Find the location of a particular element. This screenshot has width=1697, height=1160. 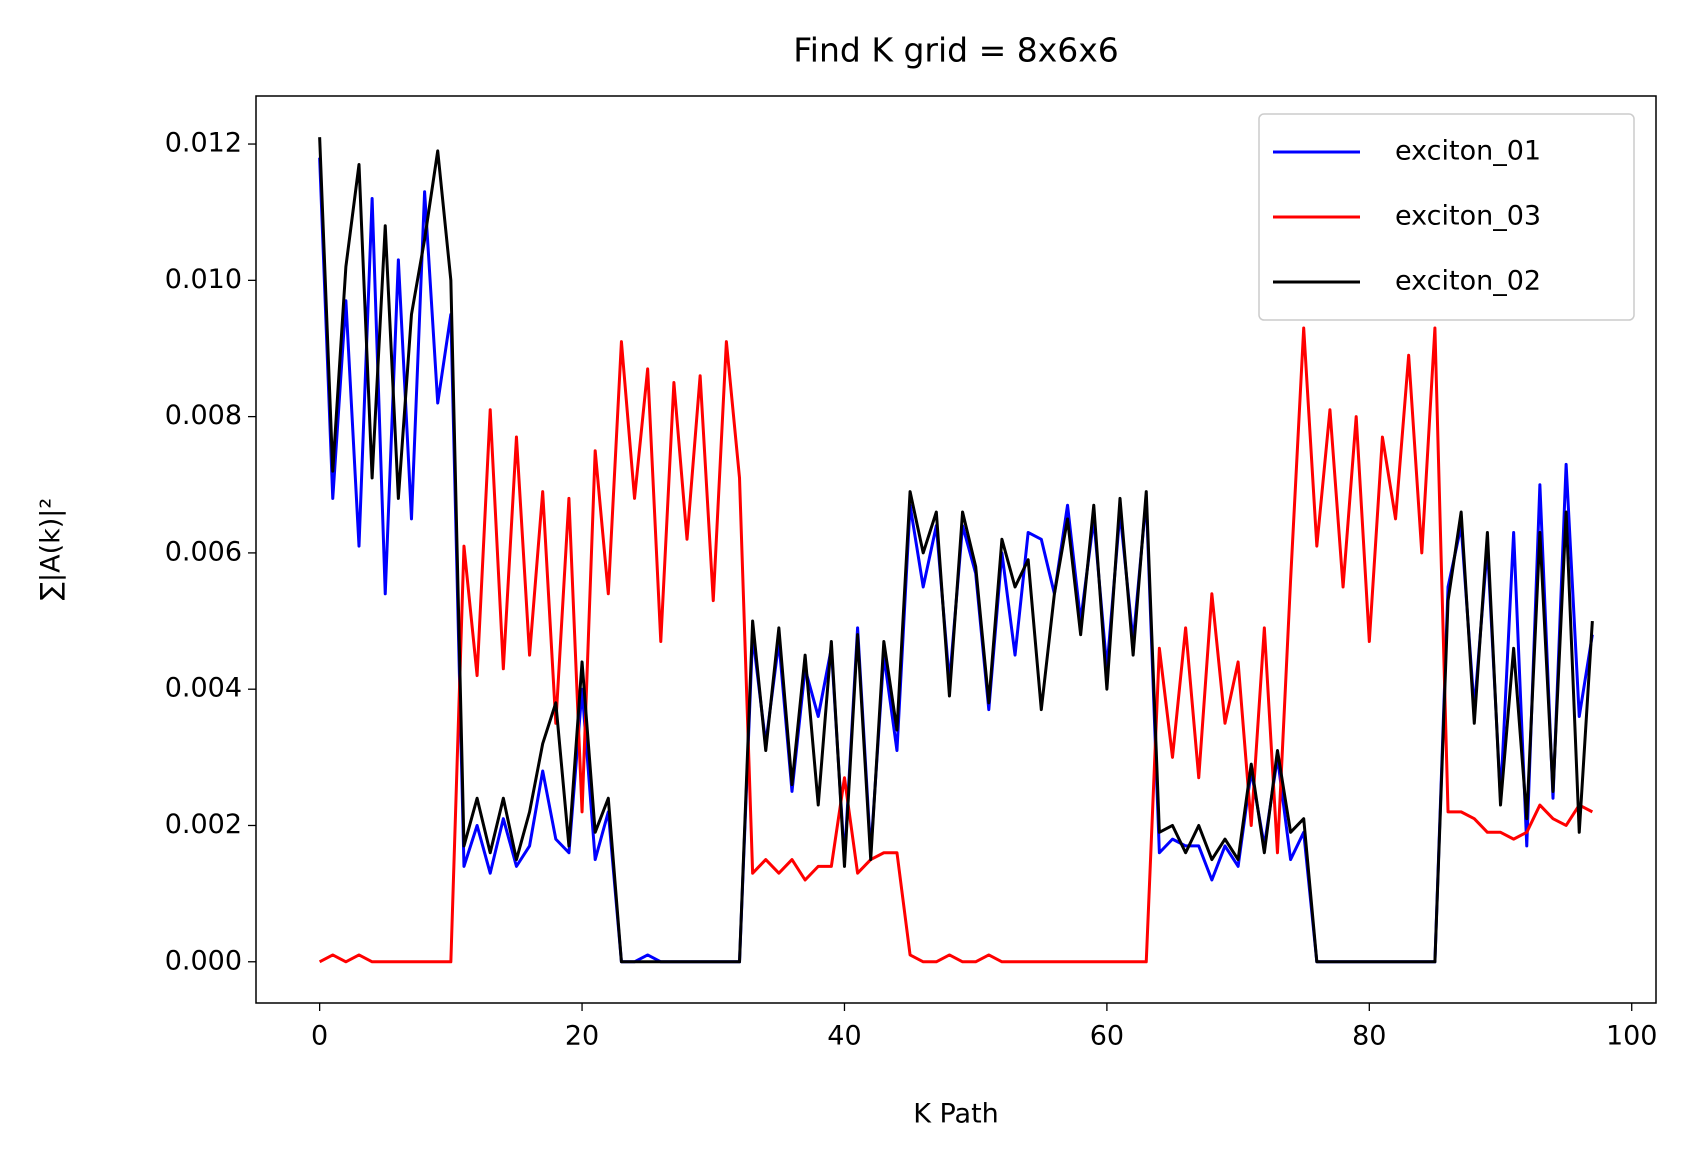

legend-label: exciton_02 is located at coordinates (1468, 281).